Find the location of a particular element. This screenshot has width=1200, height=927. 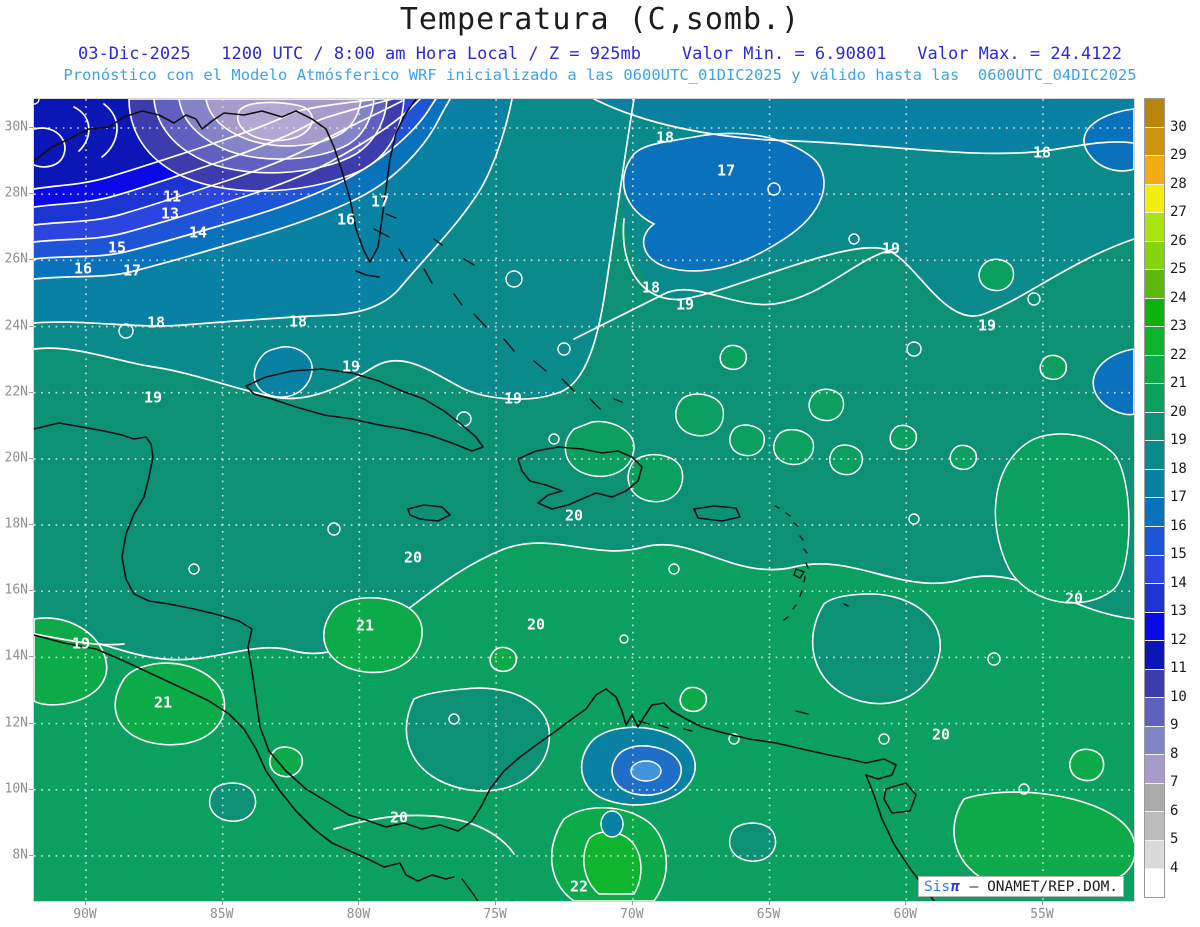

colorbar-tick-label: 10 is located at coordinates (1178, 696).